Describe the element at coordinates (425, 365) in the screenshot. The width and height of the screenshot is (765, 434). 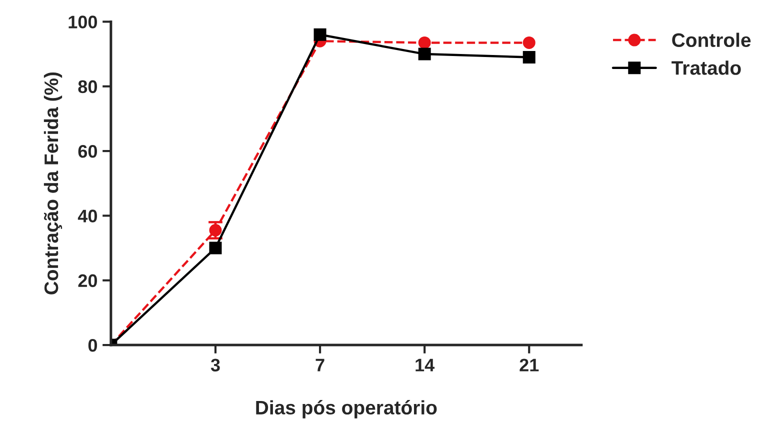
I see `x-tick-label: 14` at that location.